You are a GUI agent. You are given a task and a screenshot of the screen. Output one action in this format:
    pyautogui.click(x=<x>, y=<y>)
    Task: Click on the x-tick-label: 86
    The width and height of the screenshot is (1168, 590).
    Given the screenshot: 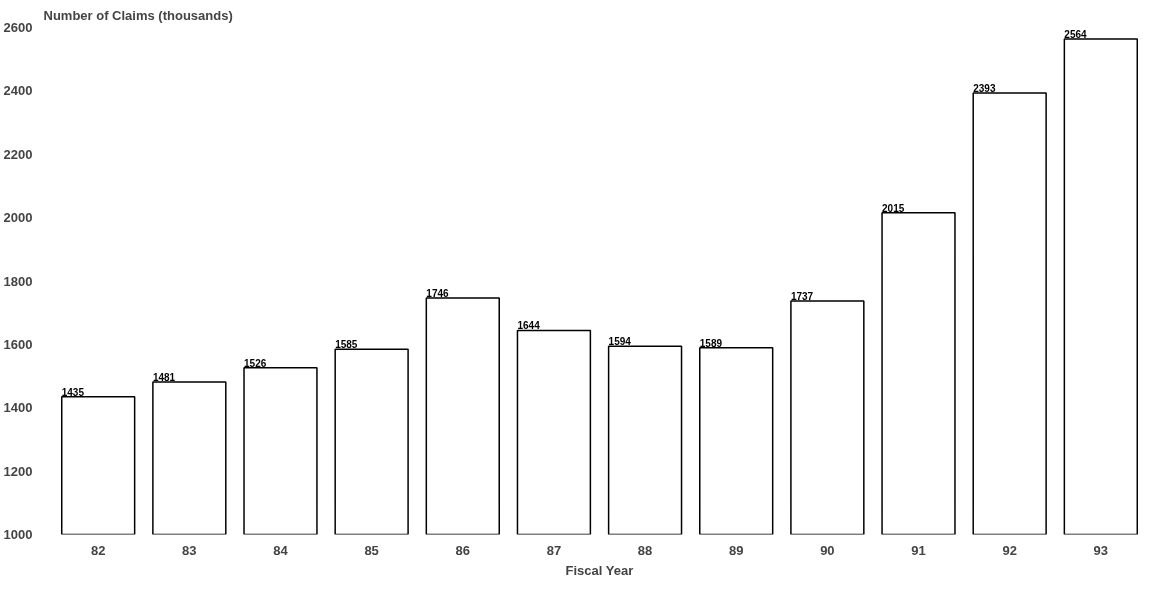 What is the action you would take?
    pyautogui.click(x=463, y=550)
    